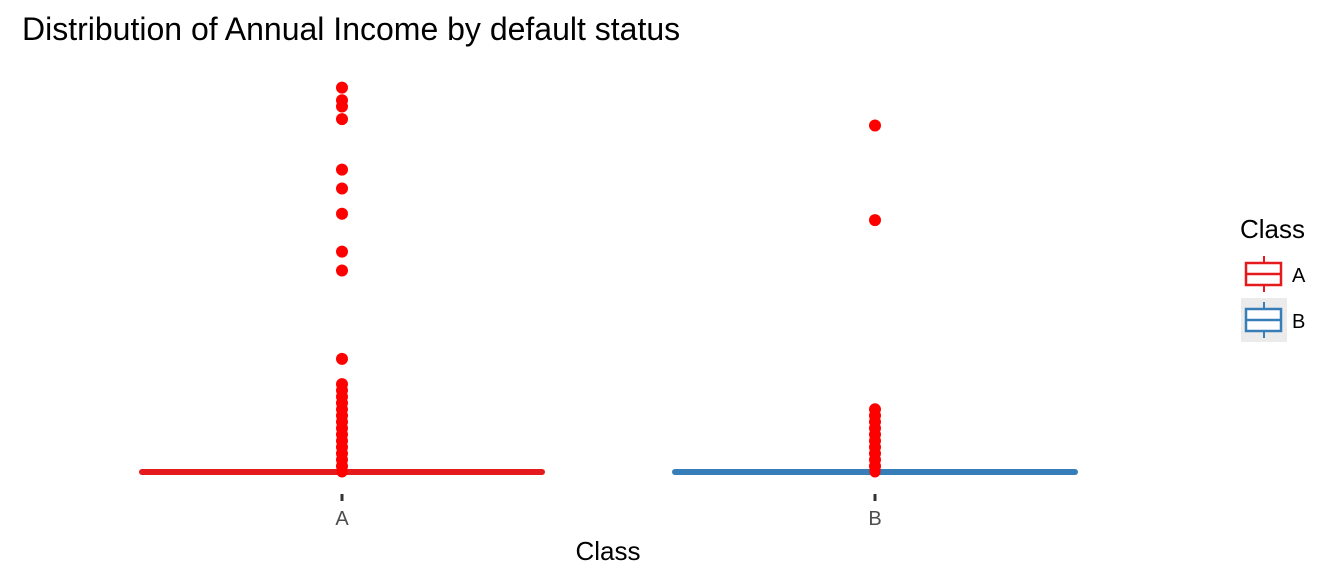  I want to click on legend-title: Class, so click(1272, 229).